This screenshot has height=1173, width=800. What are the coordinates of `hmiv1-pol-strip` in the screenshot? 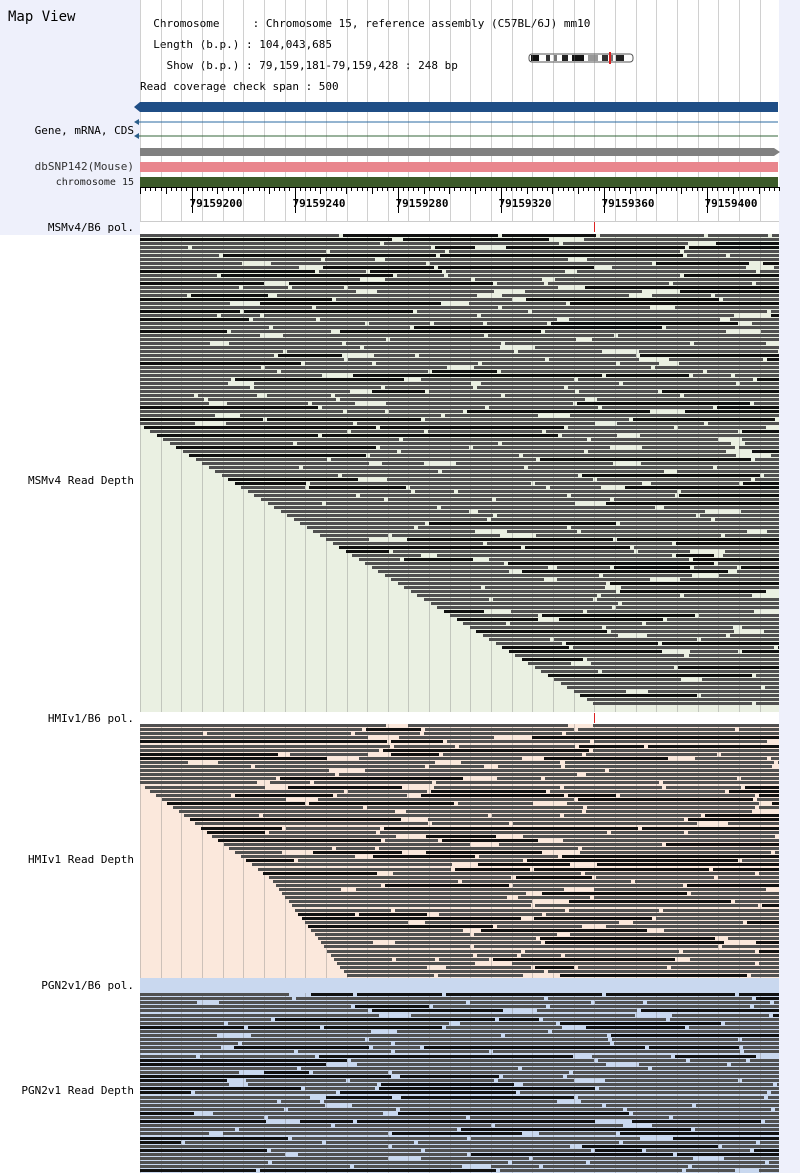 It's located at (459, 718).